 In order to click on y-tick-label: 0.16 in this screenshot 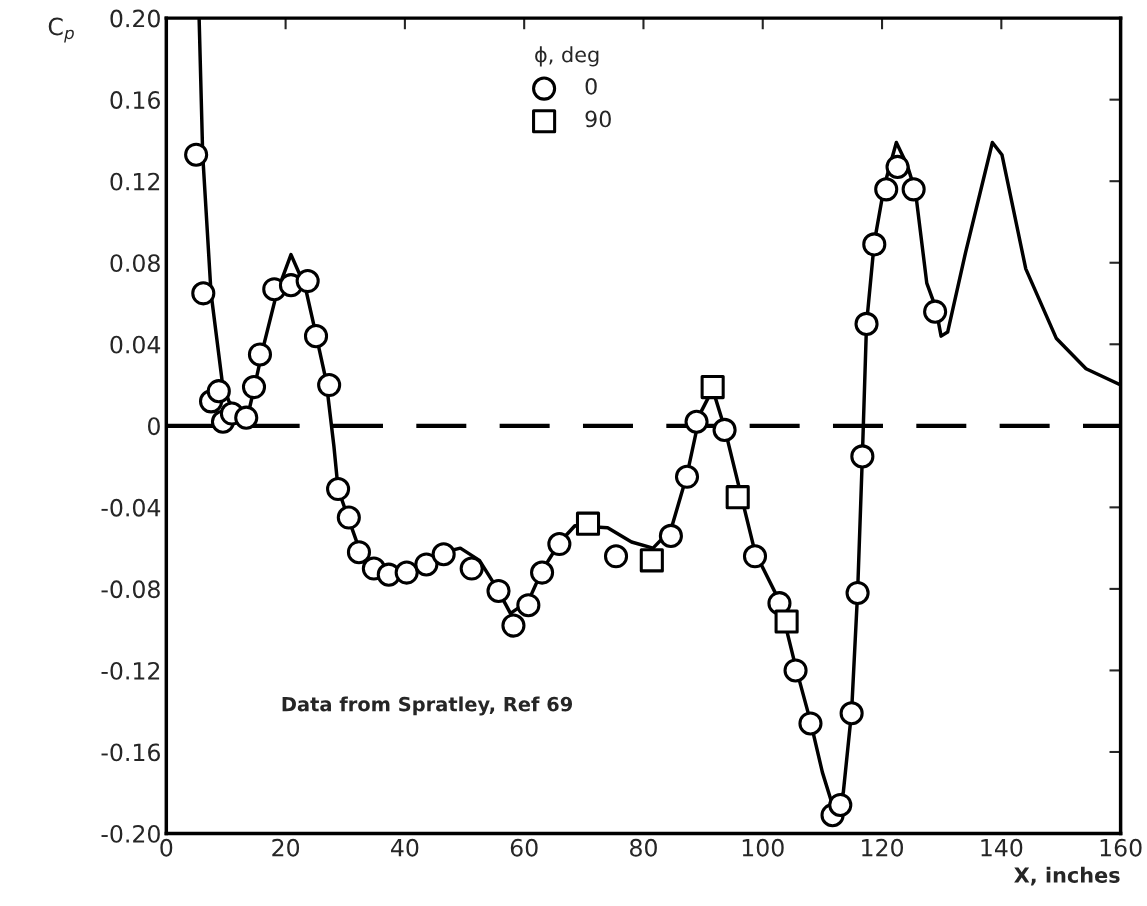, I will do `click(135, 100)`.